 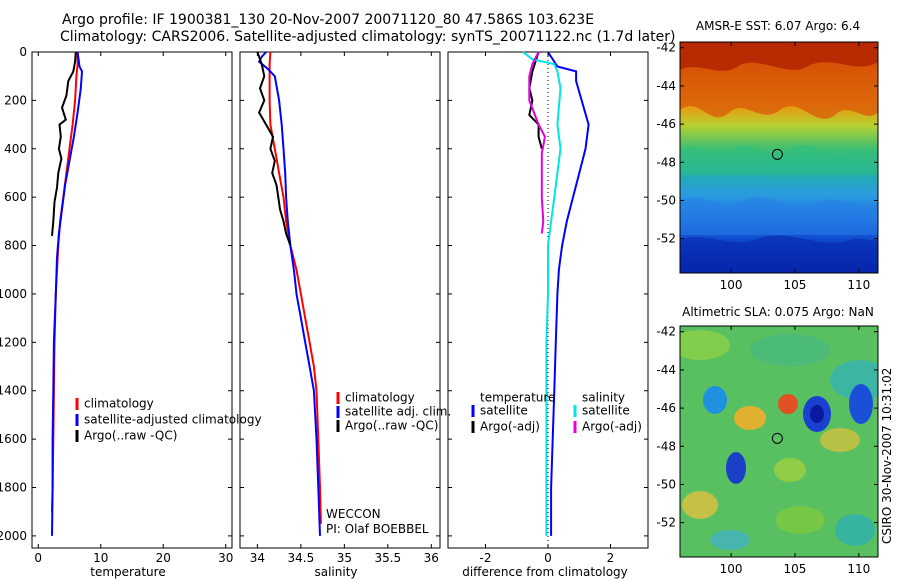 I want to click on y-tick-label: 600, so click(x=15, y=197).